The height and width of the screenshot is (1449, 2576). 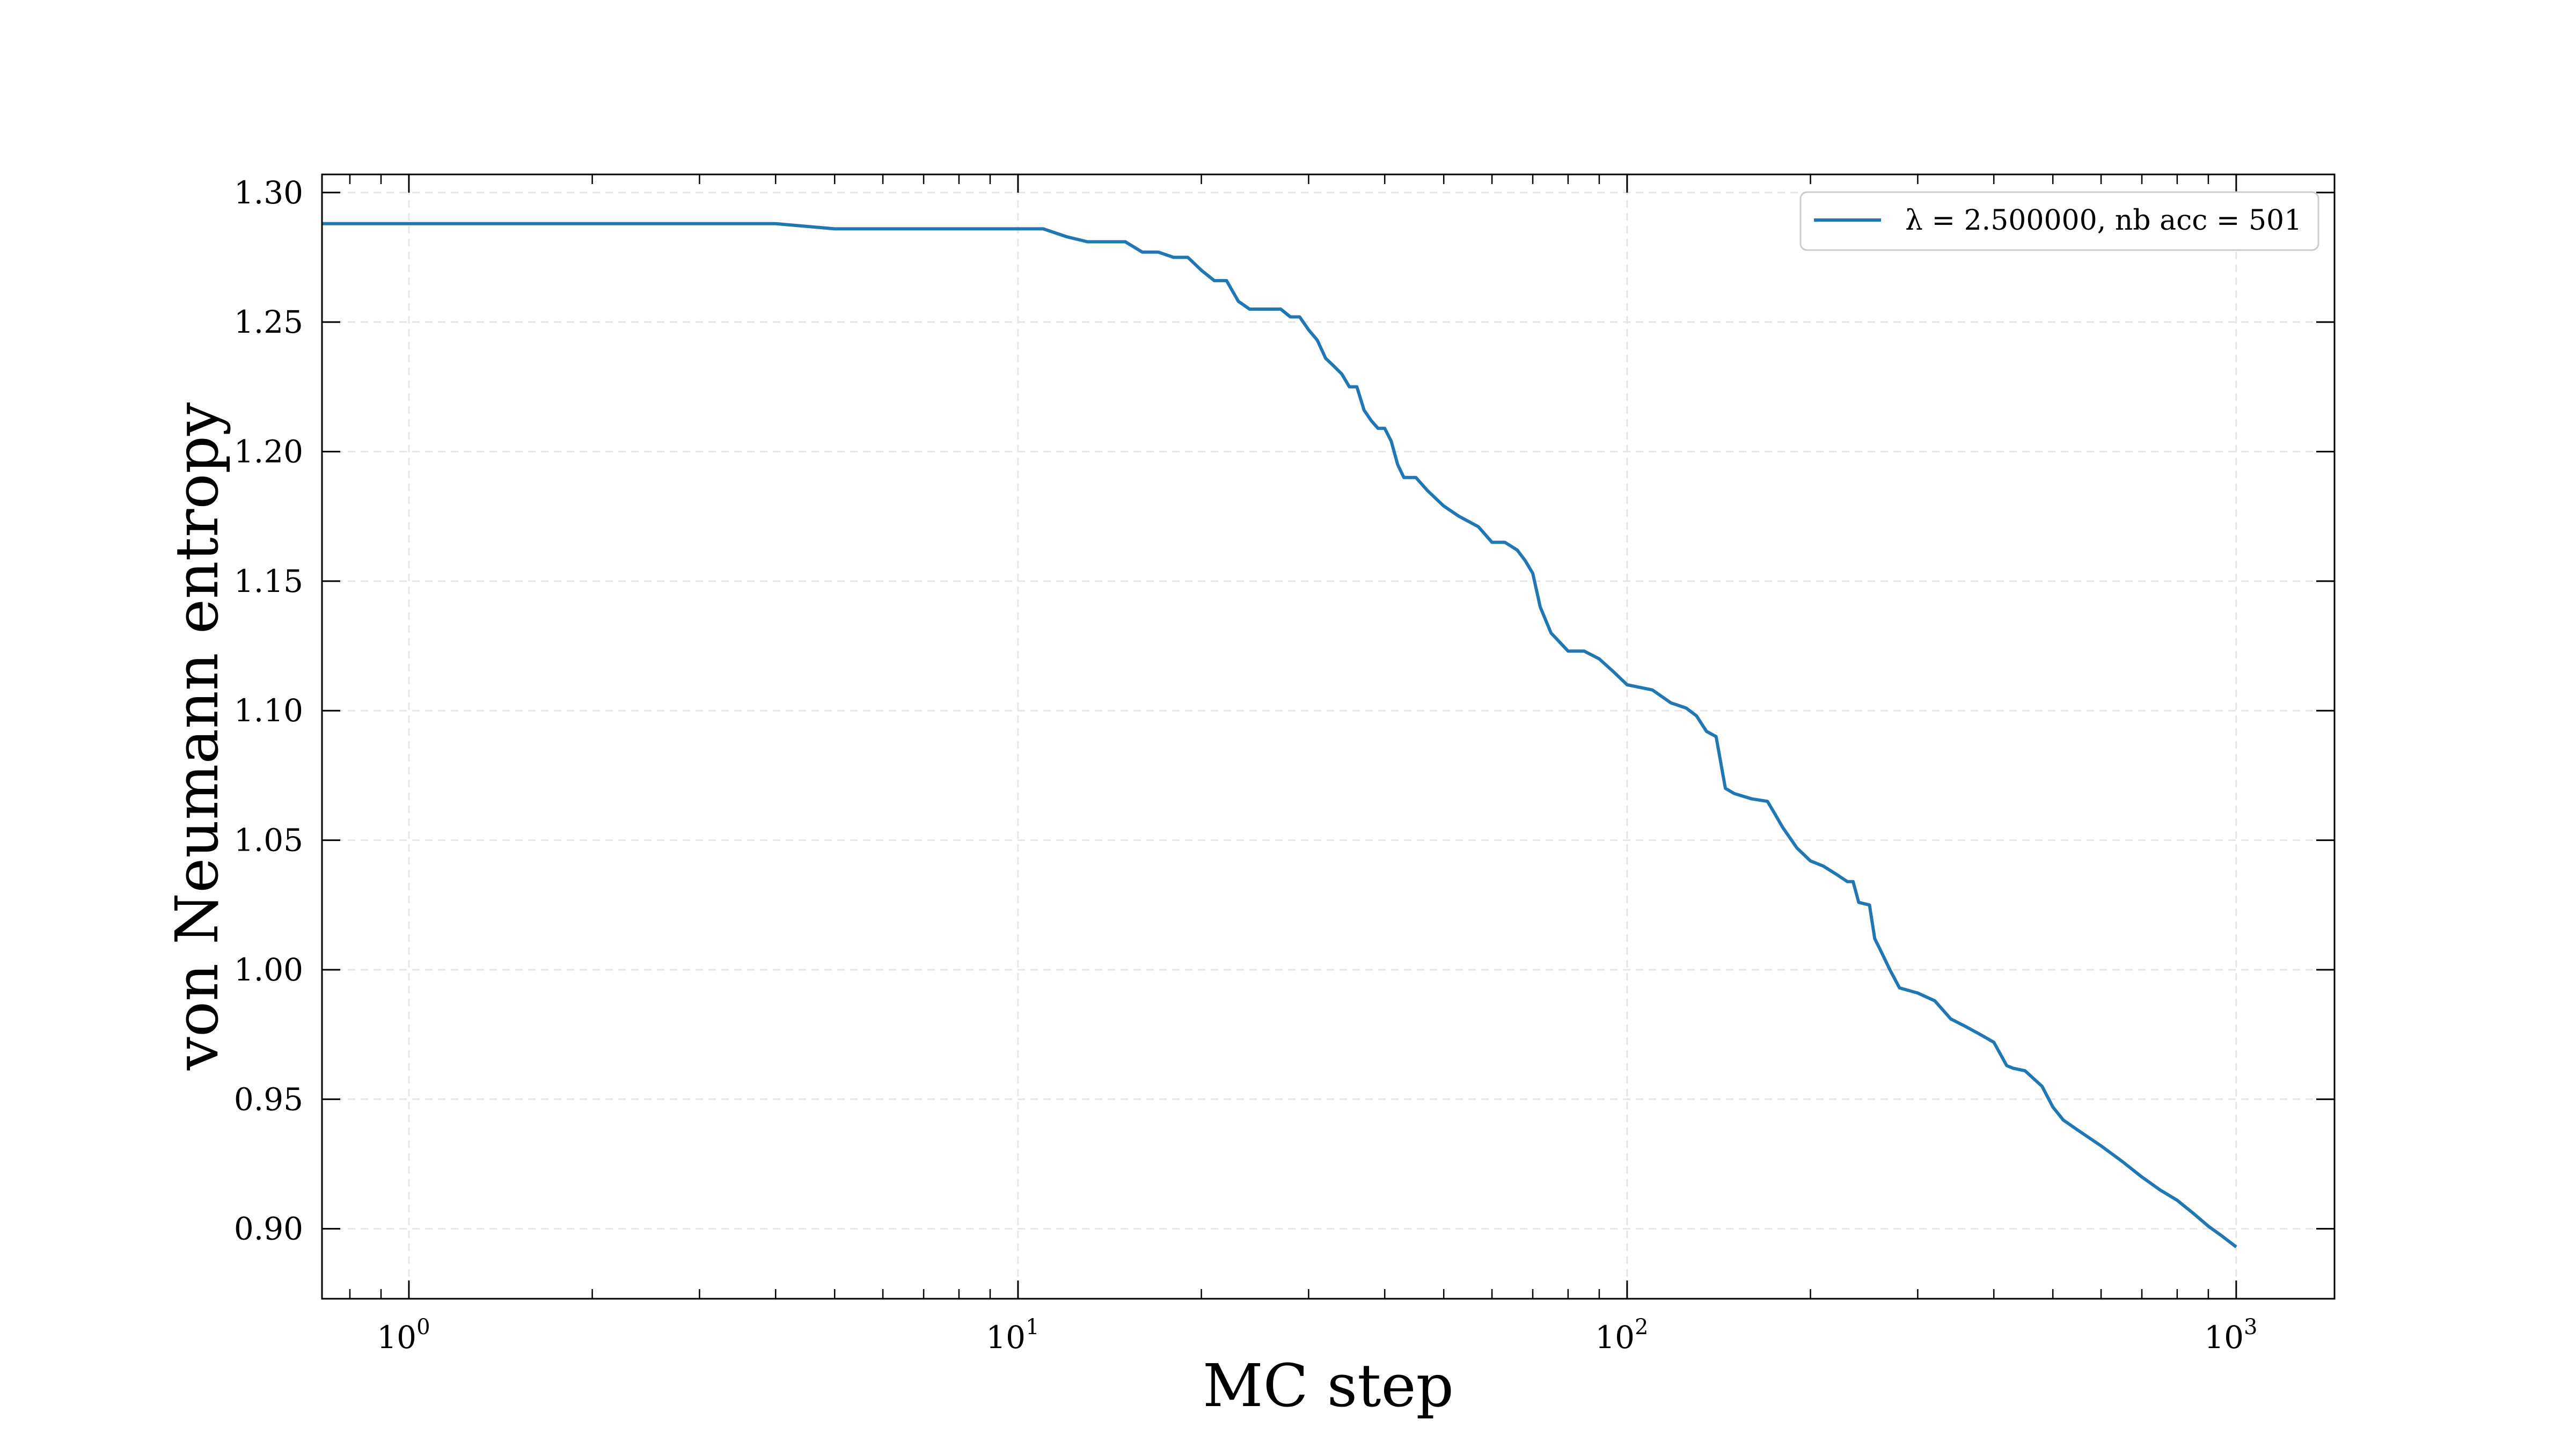 What do you see at coordinates (268, 452) in the screenshot?
I see `y-tick-label: 1.20` at bounding box center [268, 452].